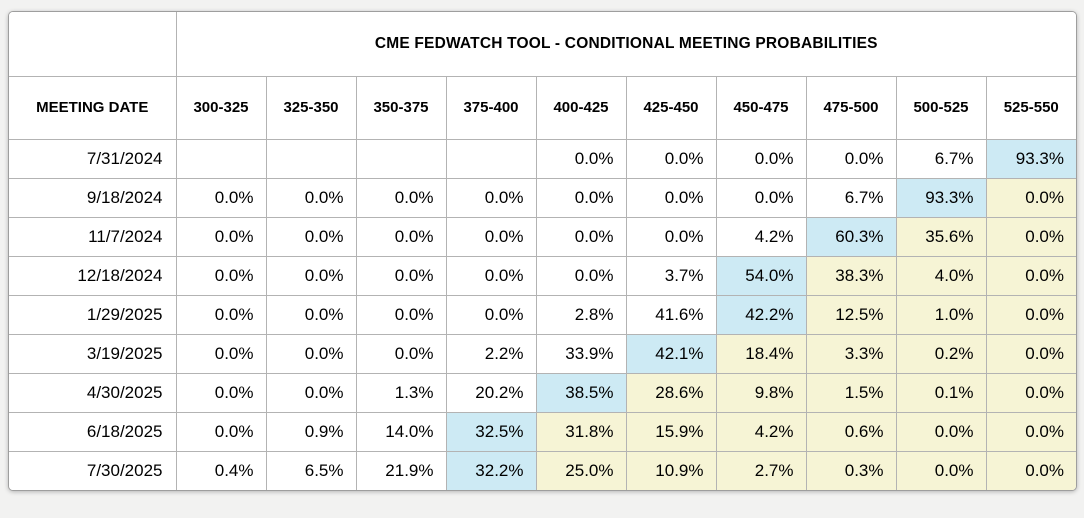  Describe the element at coordinates (221, 470) in the screenshot. I see `probability-cell: 0.4%` at that location.